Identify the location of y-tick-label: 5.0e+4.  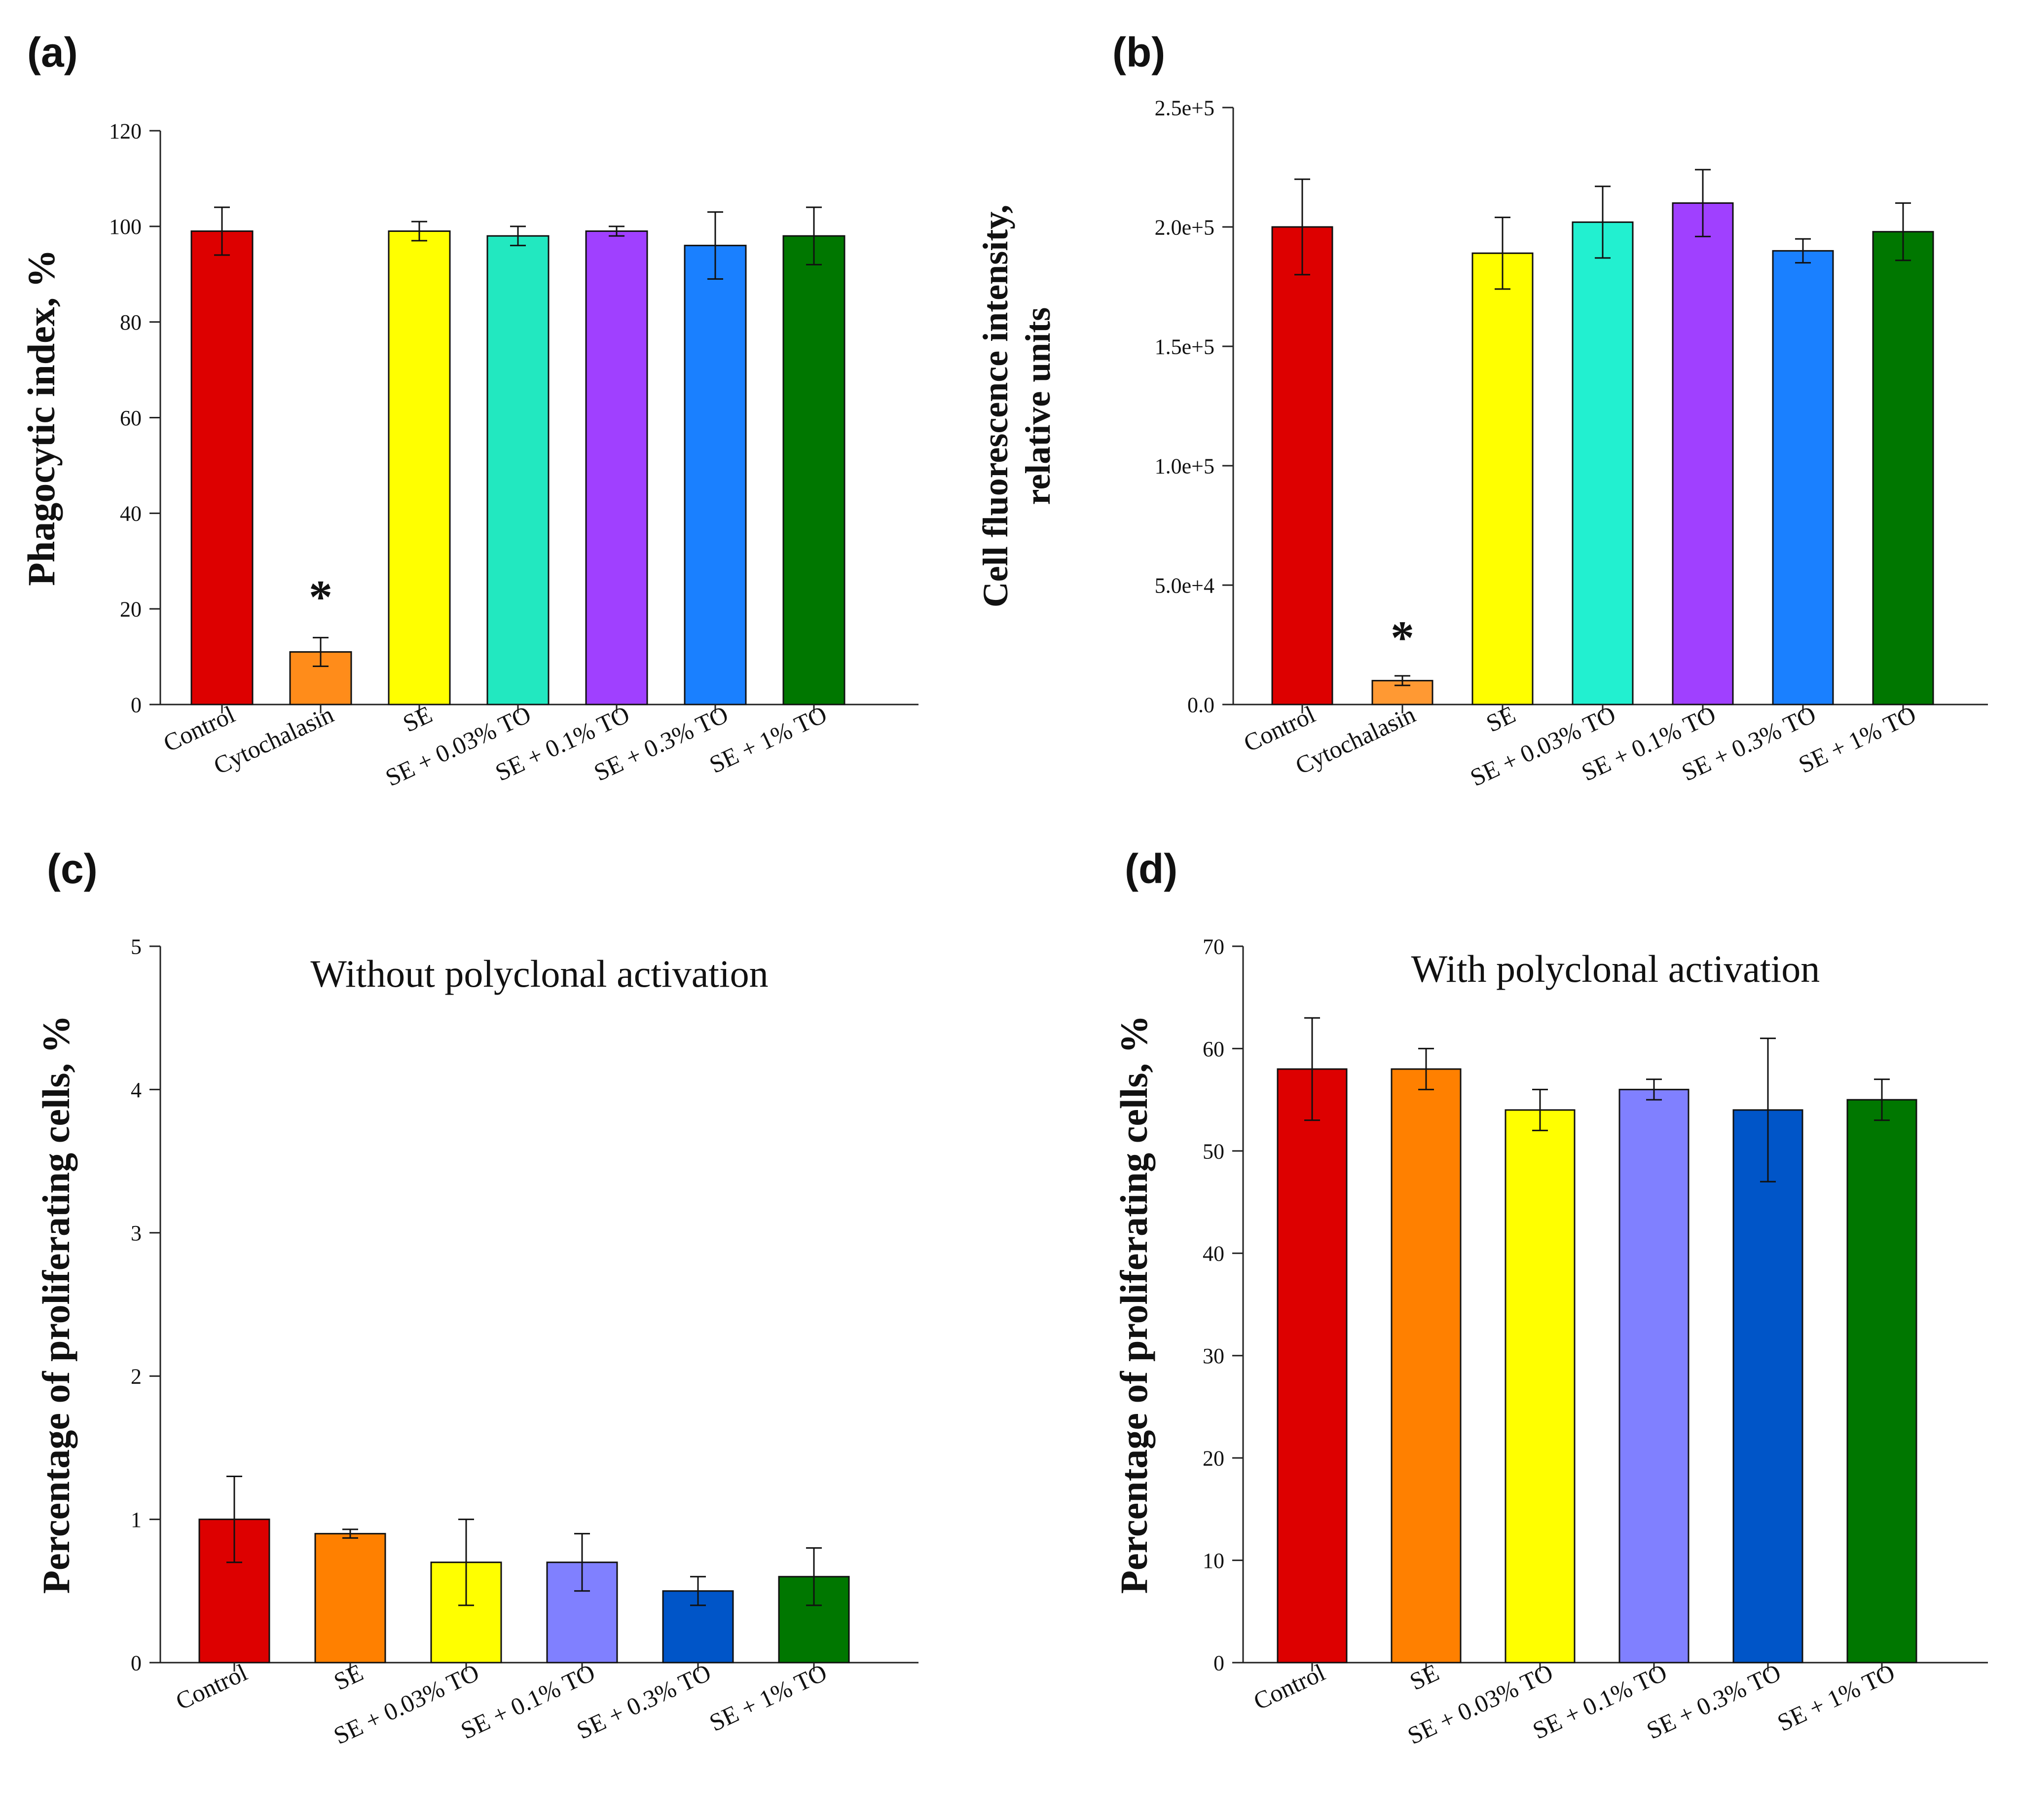
(1184, 585).